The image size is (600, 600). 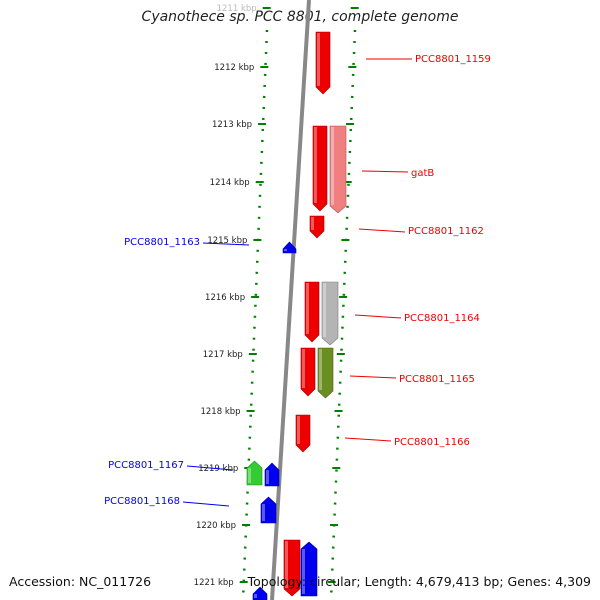 I want to click on axis-tick-label: 1221 kbp, so click(x=214, y=583).